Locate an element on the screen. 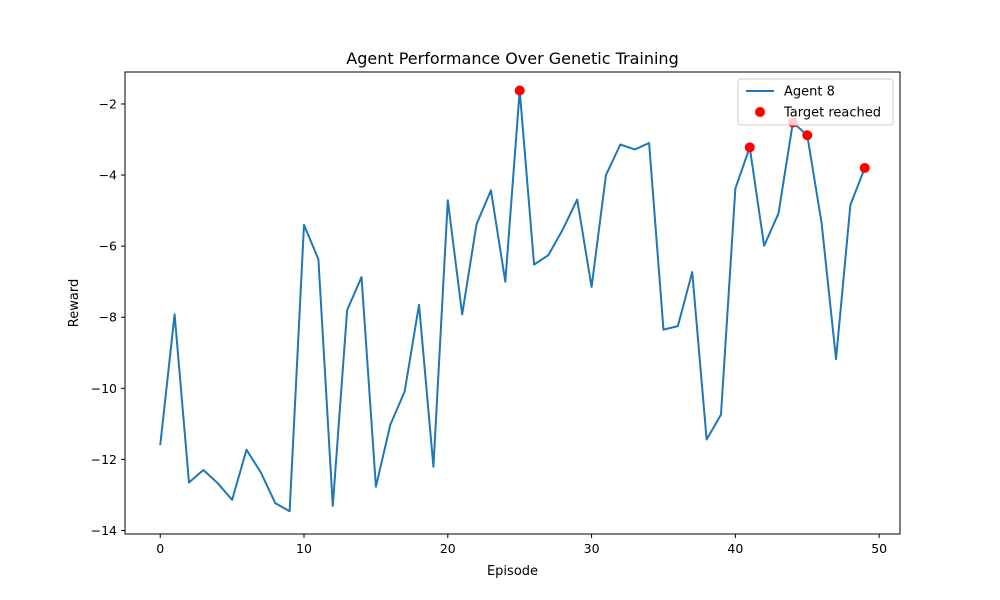 This screenshot has height=600, width=1000. x-tick-label: 10 is located at coordinates (304, 548).